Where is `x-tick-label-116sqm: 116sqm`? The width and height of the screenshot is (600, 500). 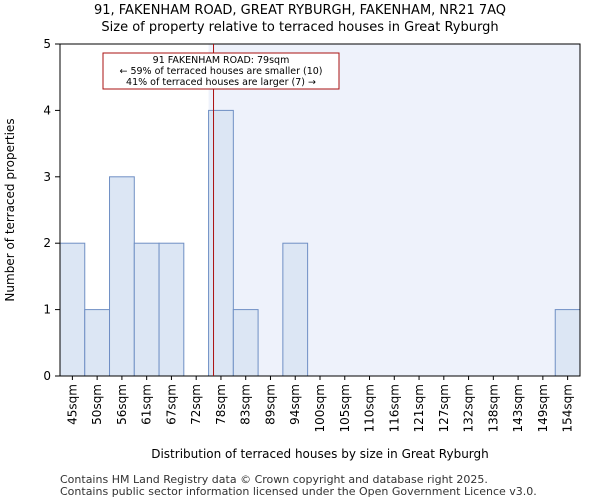 x-tick-label-116sqm: 116sqm is located at coordinates (394, 408).